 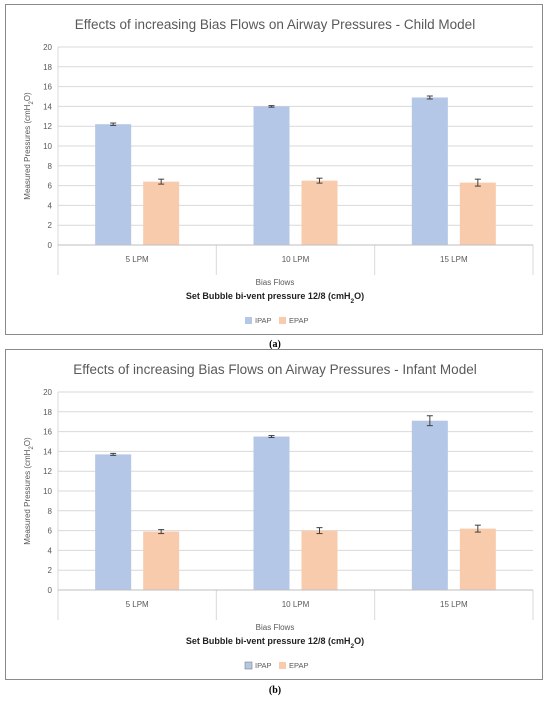 I want to click on figure-caption-b: (b), so click(x=275, y=690).